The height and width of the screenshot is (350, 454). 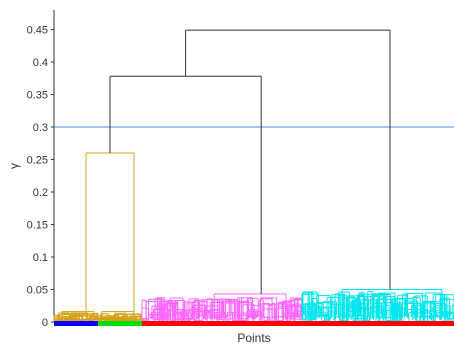 I want to click on y-tick-label: 0.25, so click(x=37, y=161).